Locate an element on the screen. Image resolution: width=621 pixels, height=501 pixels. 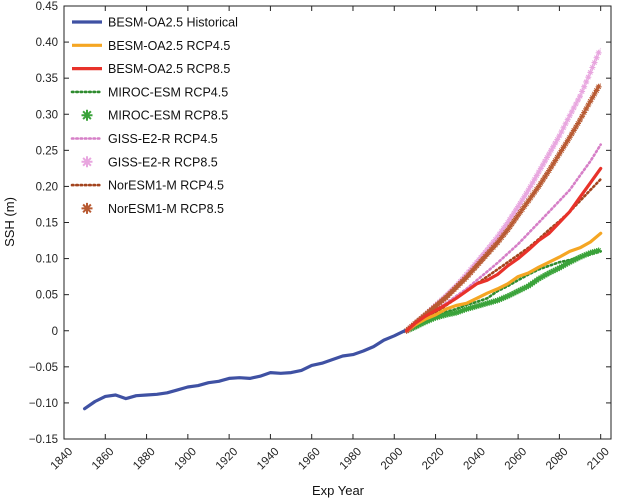
legend-item: BESM-OA2.5 RCP4.5 is located at coordinates (151, 46).